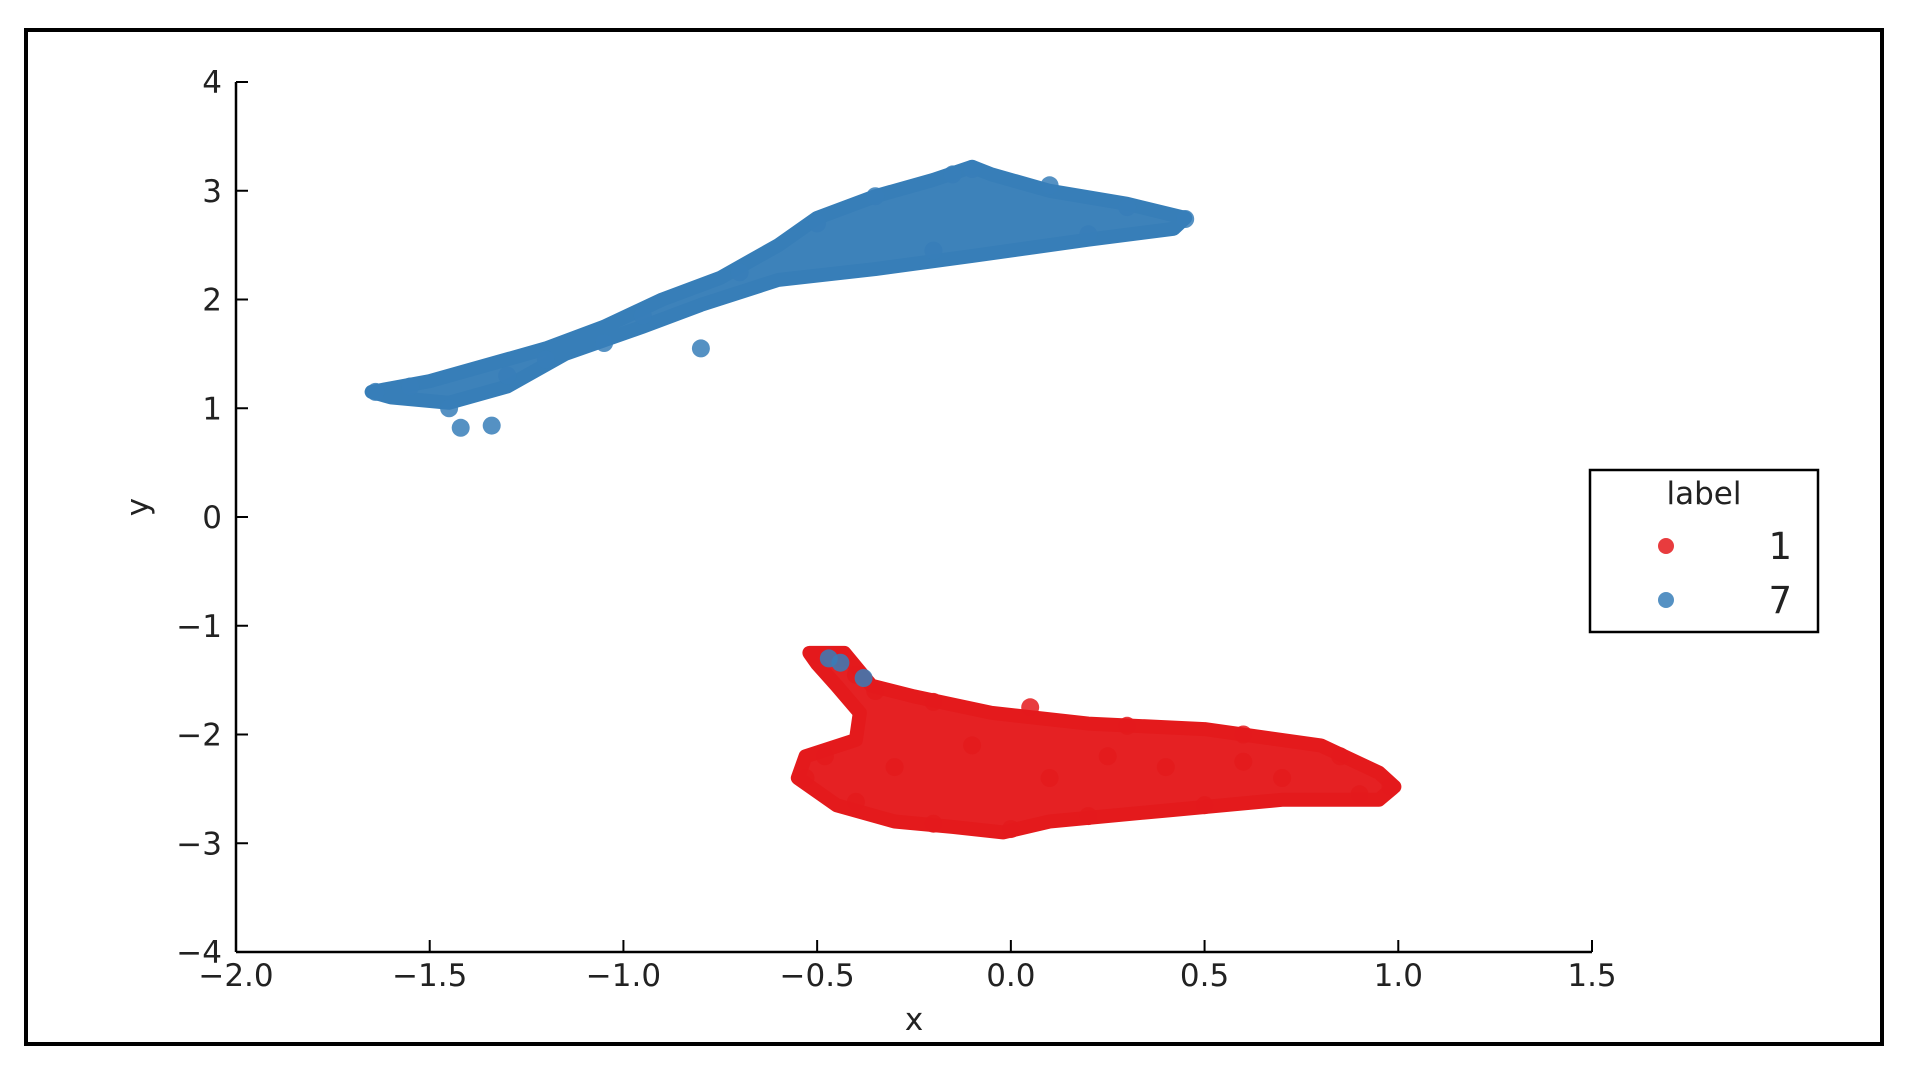  What do you see at coordinates (212, 518) in the screenshot?
I see `y-tick-label-4: 0` at bounding box center [212, 518].